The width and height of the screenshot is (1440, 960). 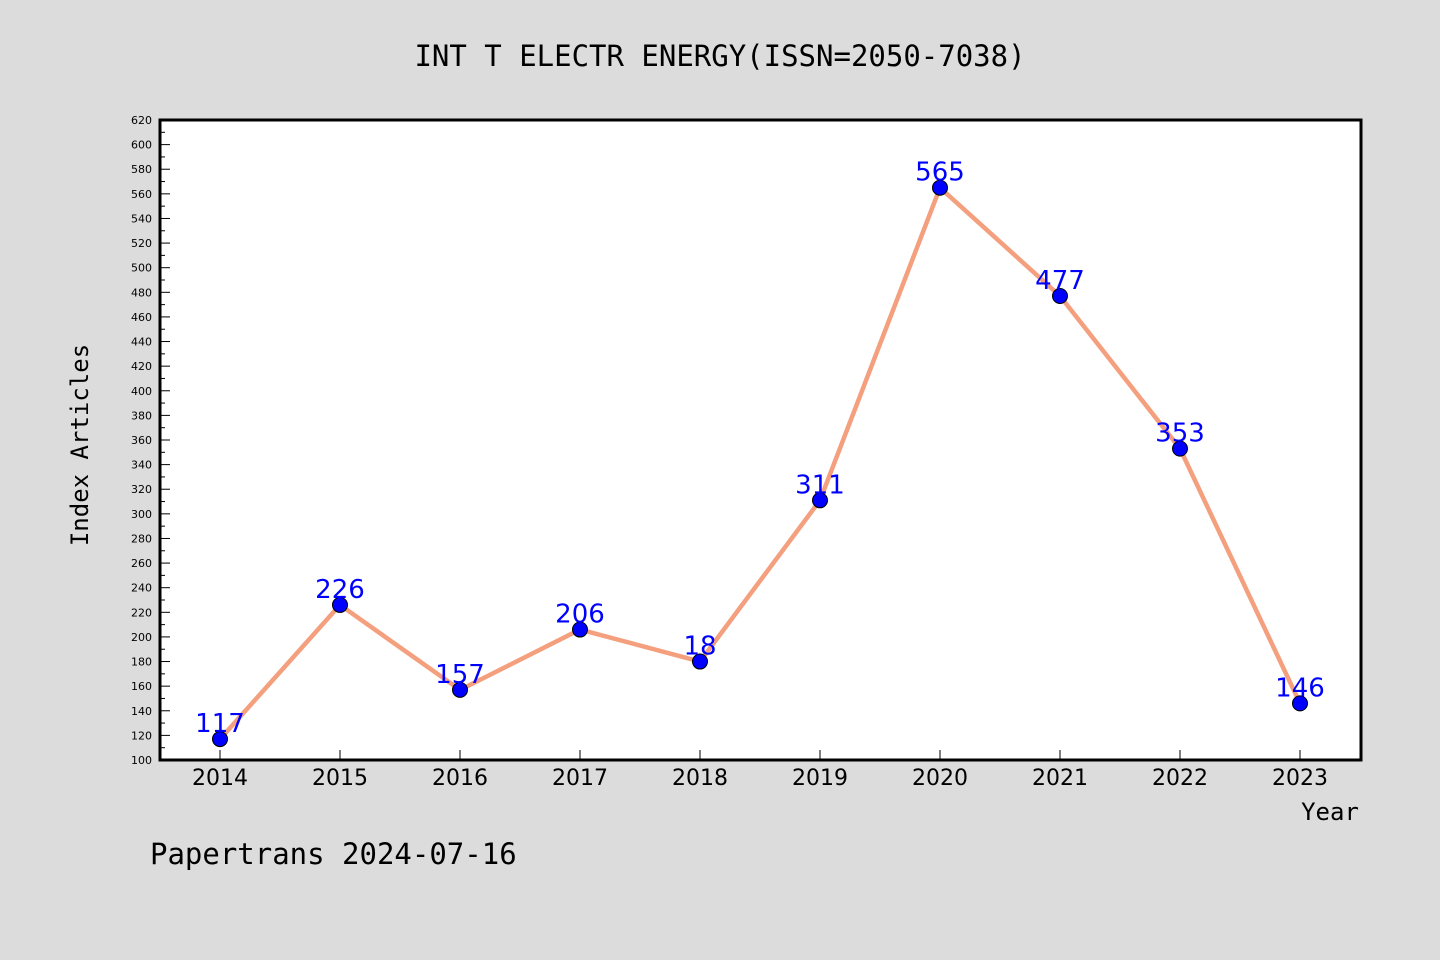 What do you see at coordinates (940, 778) in the screenshot?
I see `x-tick-label: 2020` at bounding box center [940, 778].